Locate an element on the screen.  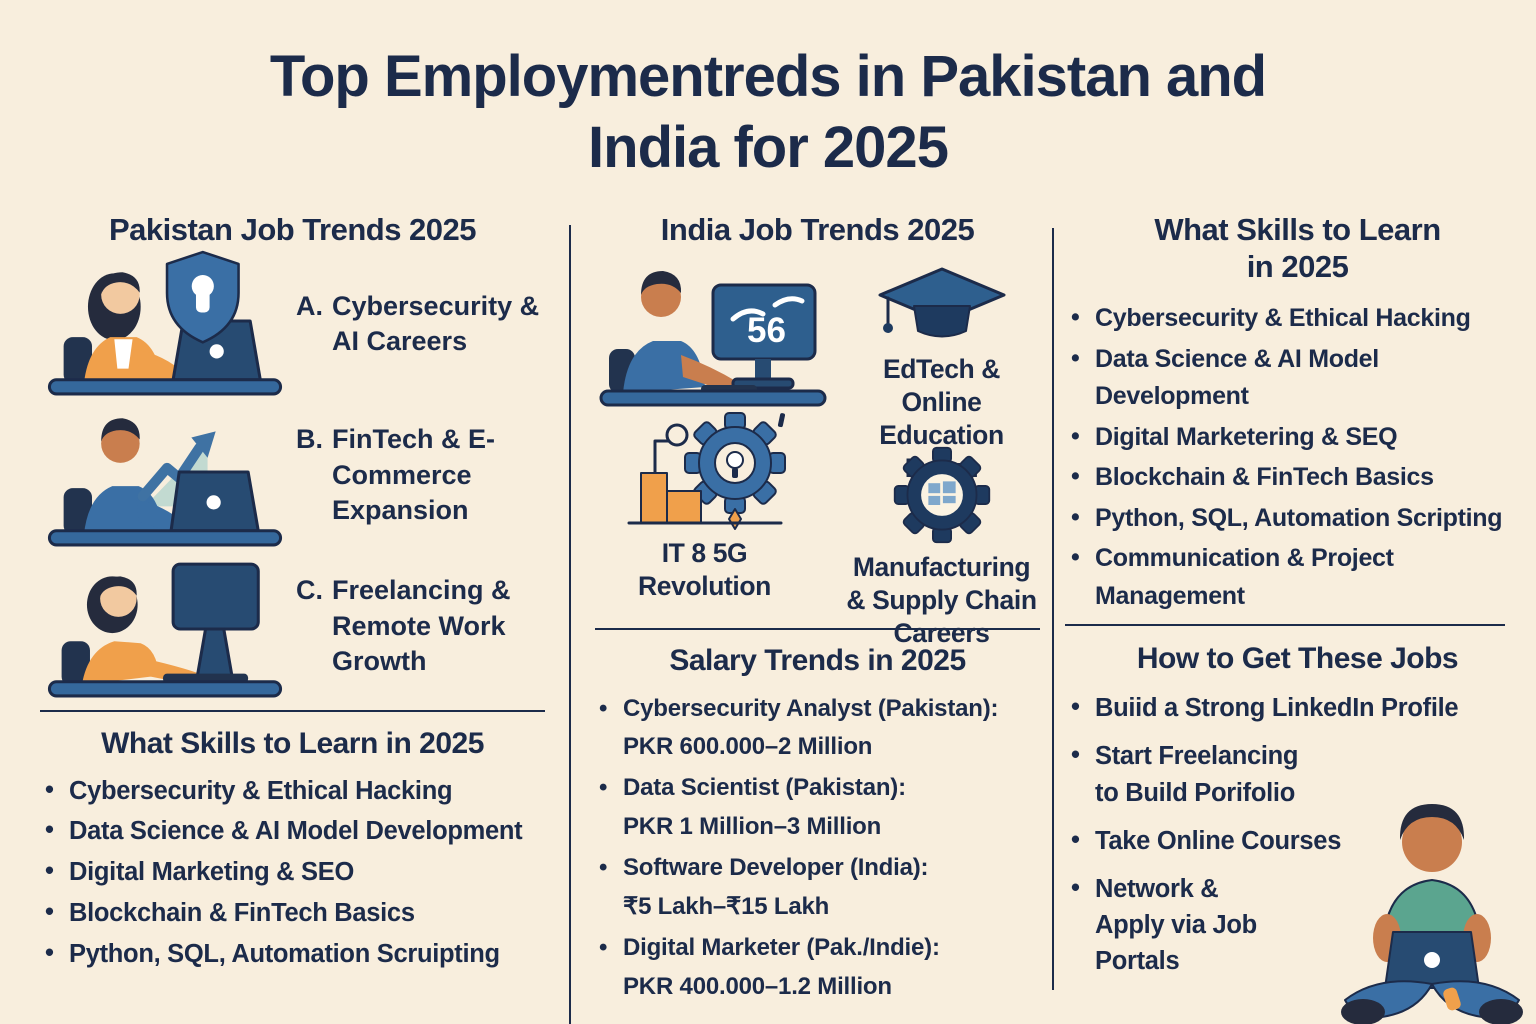
trend-letter: B. is located at coordinates (309, 439).